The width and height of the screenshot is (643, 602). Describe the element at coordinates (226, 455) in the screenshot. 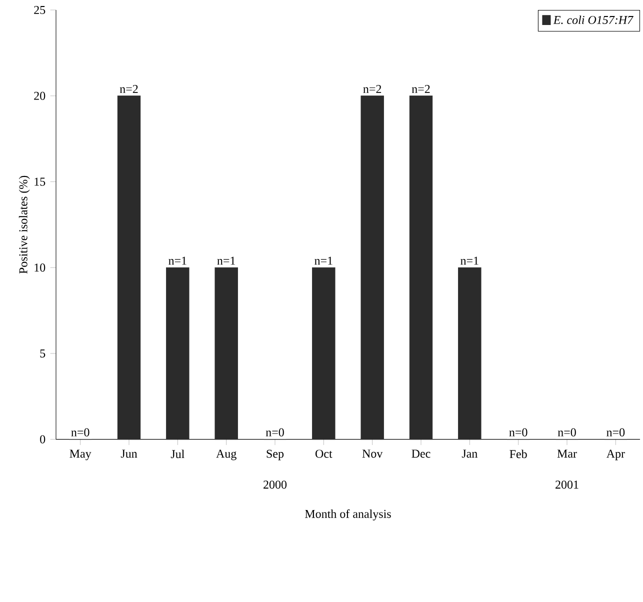

I see `x-tick-label: Aug` at that location.